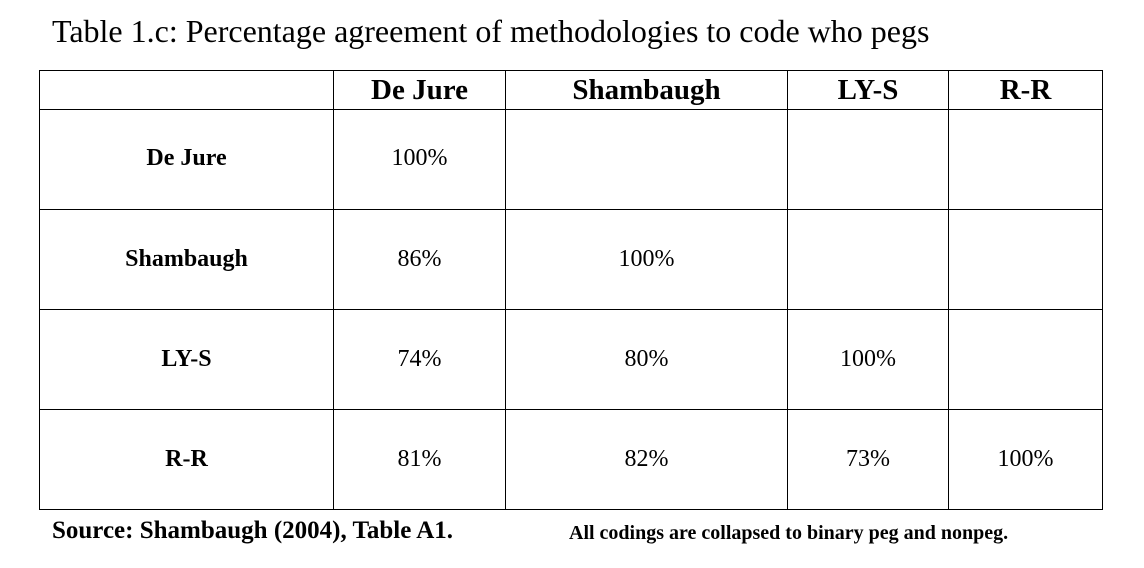  What do you see at coordinates (253, 530) in the screenshot?
I see `source-note: Source: Shambaugh (2004), Table A1.` at bounding box center [253, 530].